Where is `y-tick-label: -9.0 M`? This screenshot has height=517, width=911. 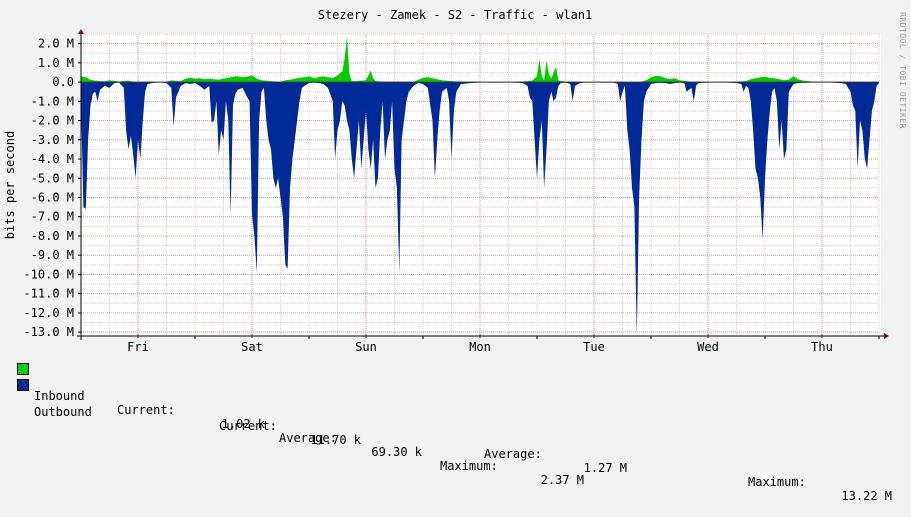 y-tick-label: -9.0 M is located at coordinates (52, 255).